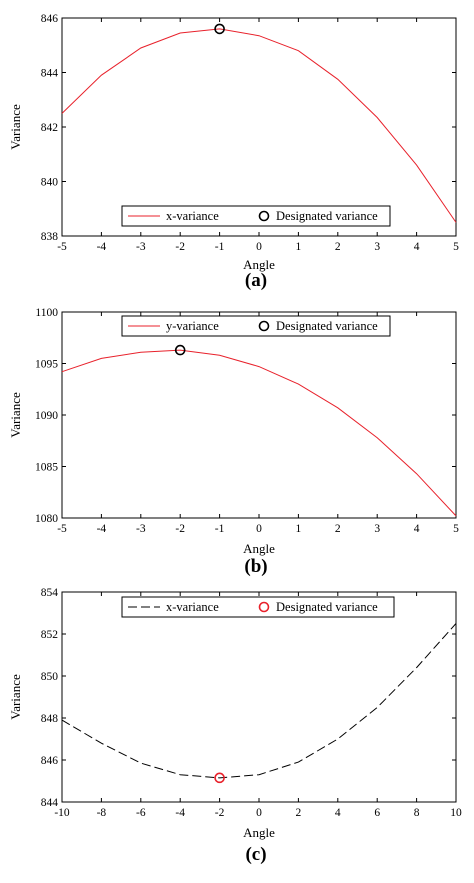  Describe the element at coordinates (141, 813) in the screenshot. I see `x-tick-label: -6` at that location.